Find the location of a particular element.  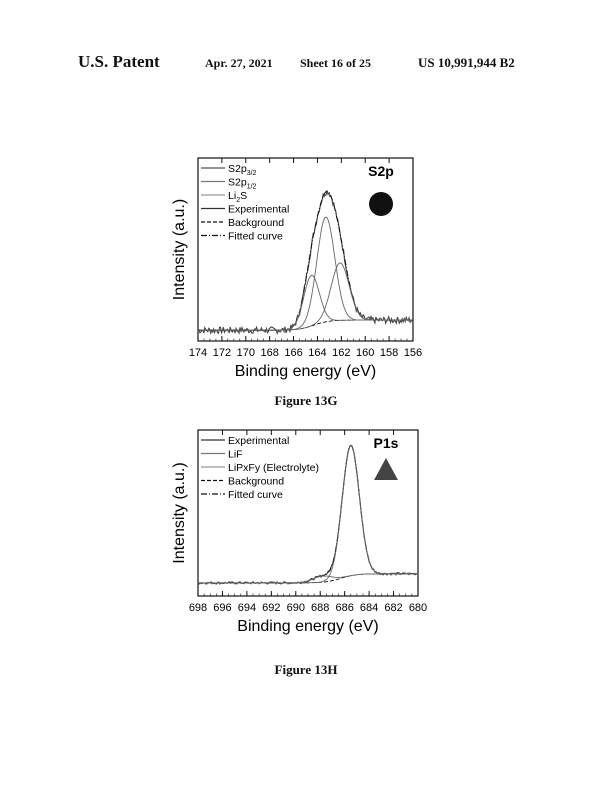

x-tick-label: 692 is located at coordinates (271, 608).